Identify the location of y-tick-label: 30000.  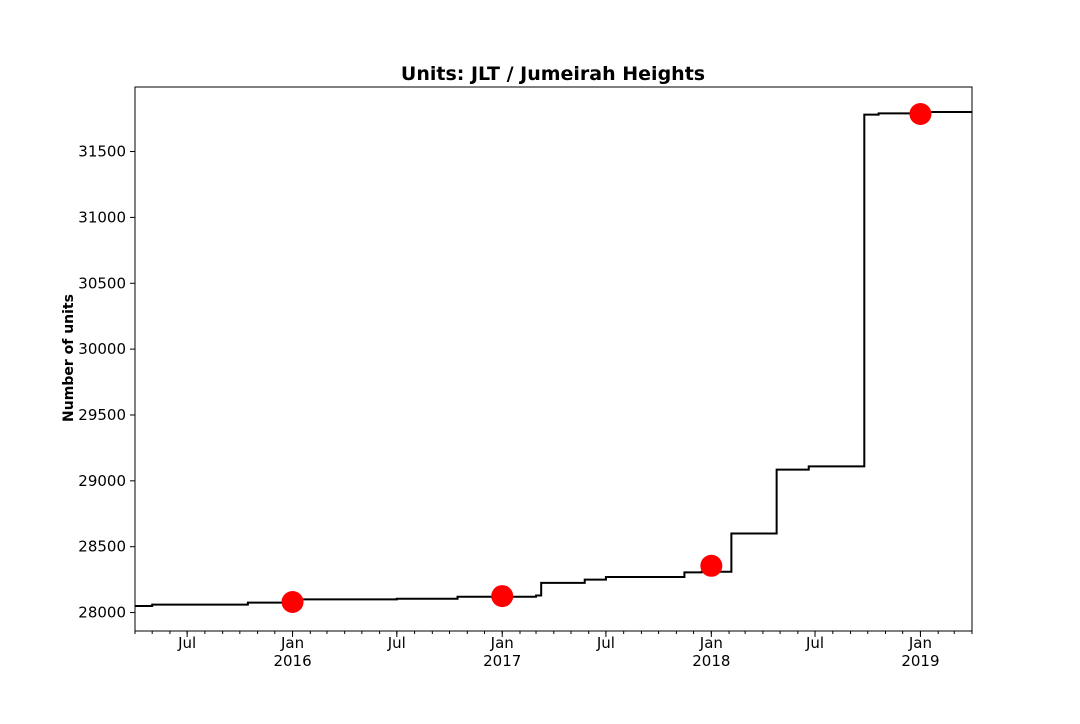
(102, 349).